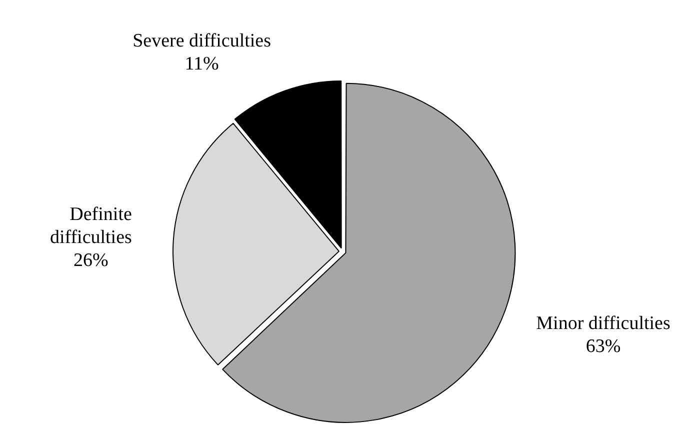 This screenshot has width=685, height=433. I want to click on data-label: 11%, so click(202, 63).